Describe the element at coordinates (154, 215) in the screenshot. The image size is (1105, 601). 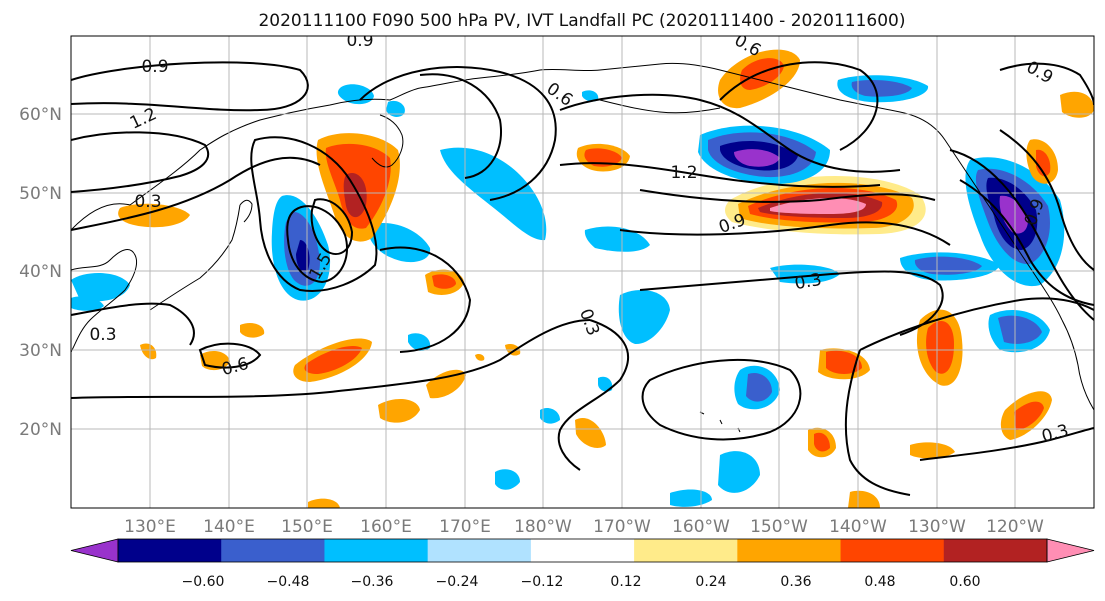
I see `shade-pos-44n-135e` at that location.